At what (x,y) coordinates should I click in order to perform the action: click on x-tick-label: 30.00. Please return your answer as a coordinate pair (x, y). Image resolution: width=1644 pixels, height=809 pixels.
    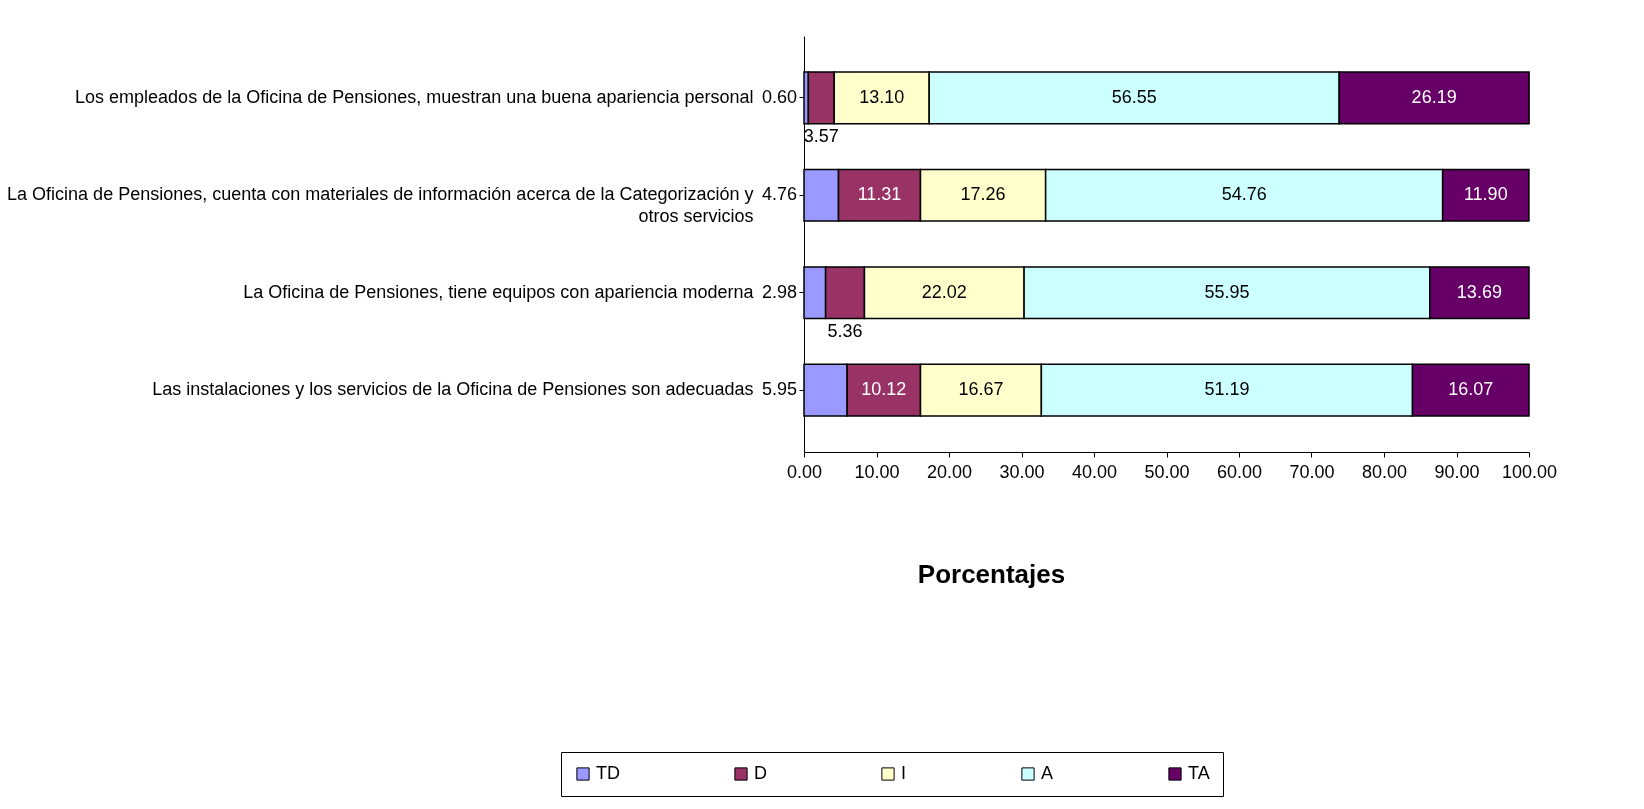
    Looking at the image, I should click on (1022, 471).